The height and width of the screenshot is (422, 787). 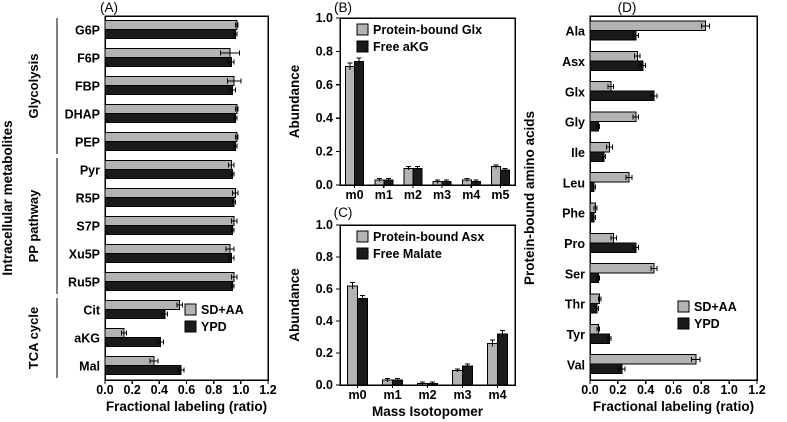 I want to click on category-label: G6P, so click(x=87, y=31).